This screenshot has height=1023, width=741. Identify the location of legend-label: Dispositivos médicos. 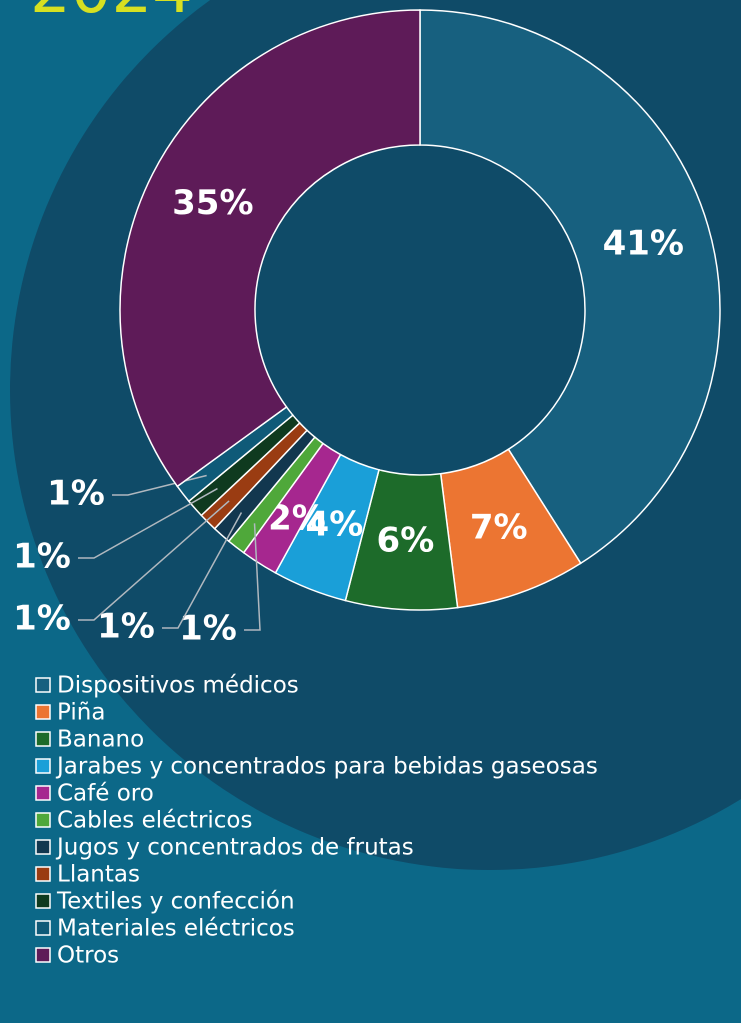
(178, 686).